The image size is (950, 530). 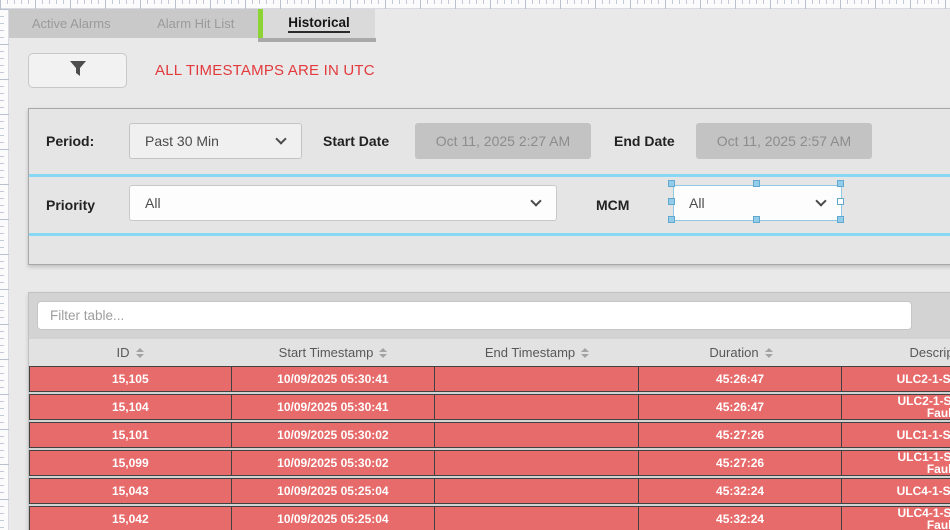 What do you see at coordinates (333, 352) in the screenshot?
I see `column-header-start-timestamp: Start Timestamp` at bounding box center [333, 352].